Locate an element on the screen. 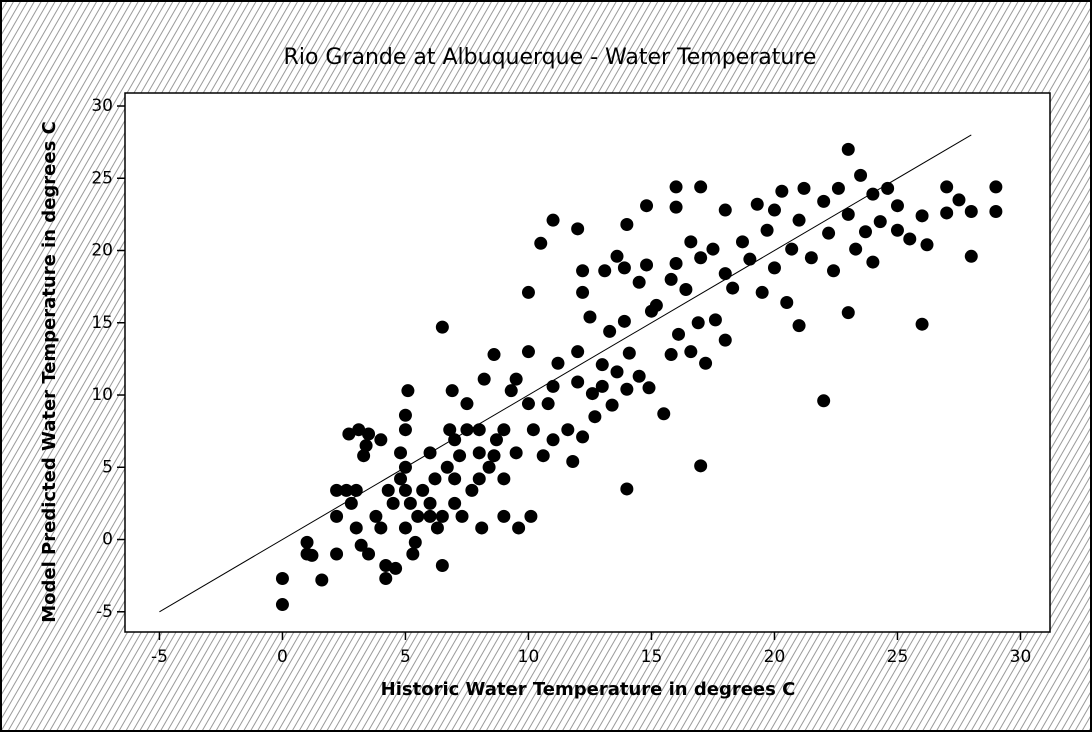  x-tick-label: 5 is located at coordinates (405, 657).